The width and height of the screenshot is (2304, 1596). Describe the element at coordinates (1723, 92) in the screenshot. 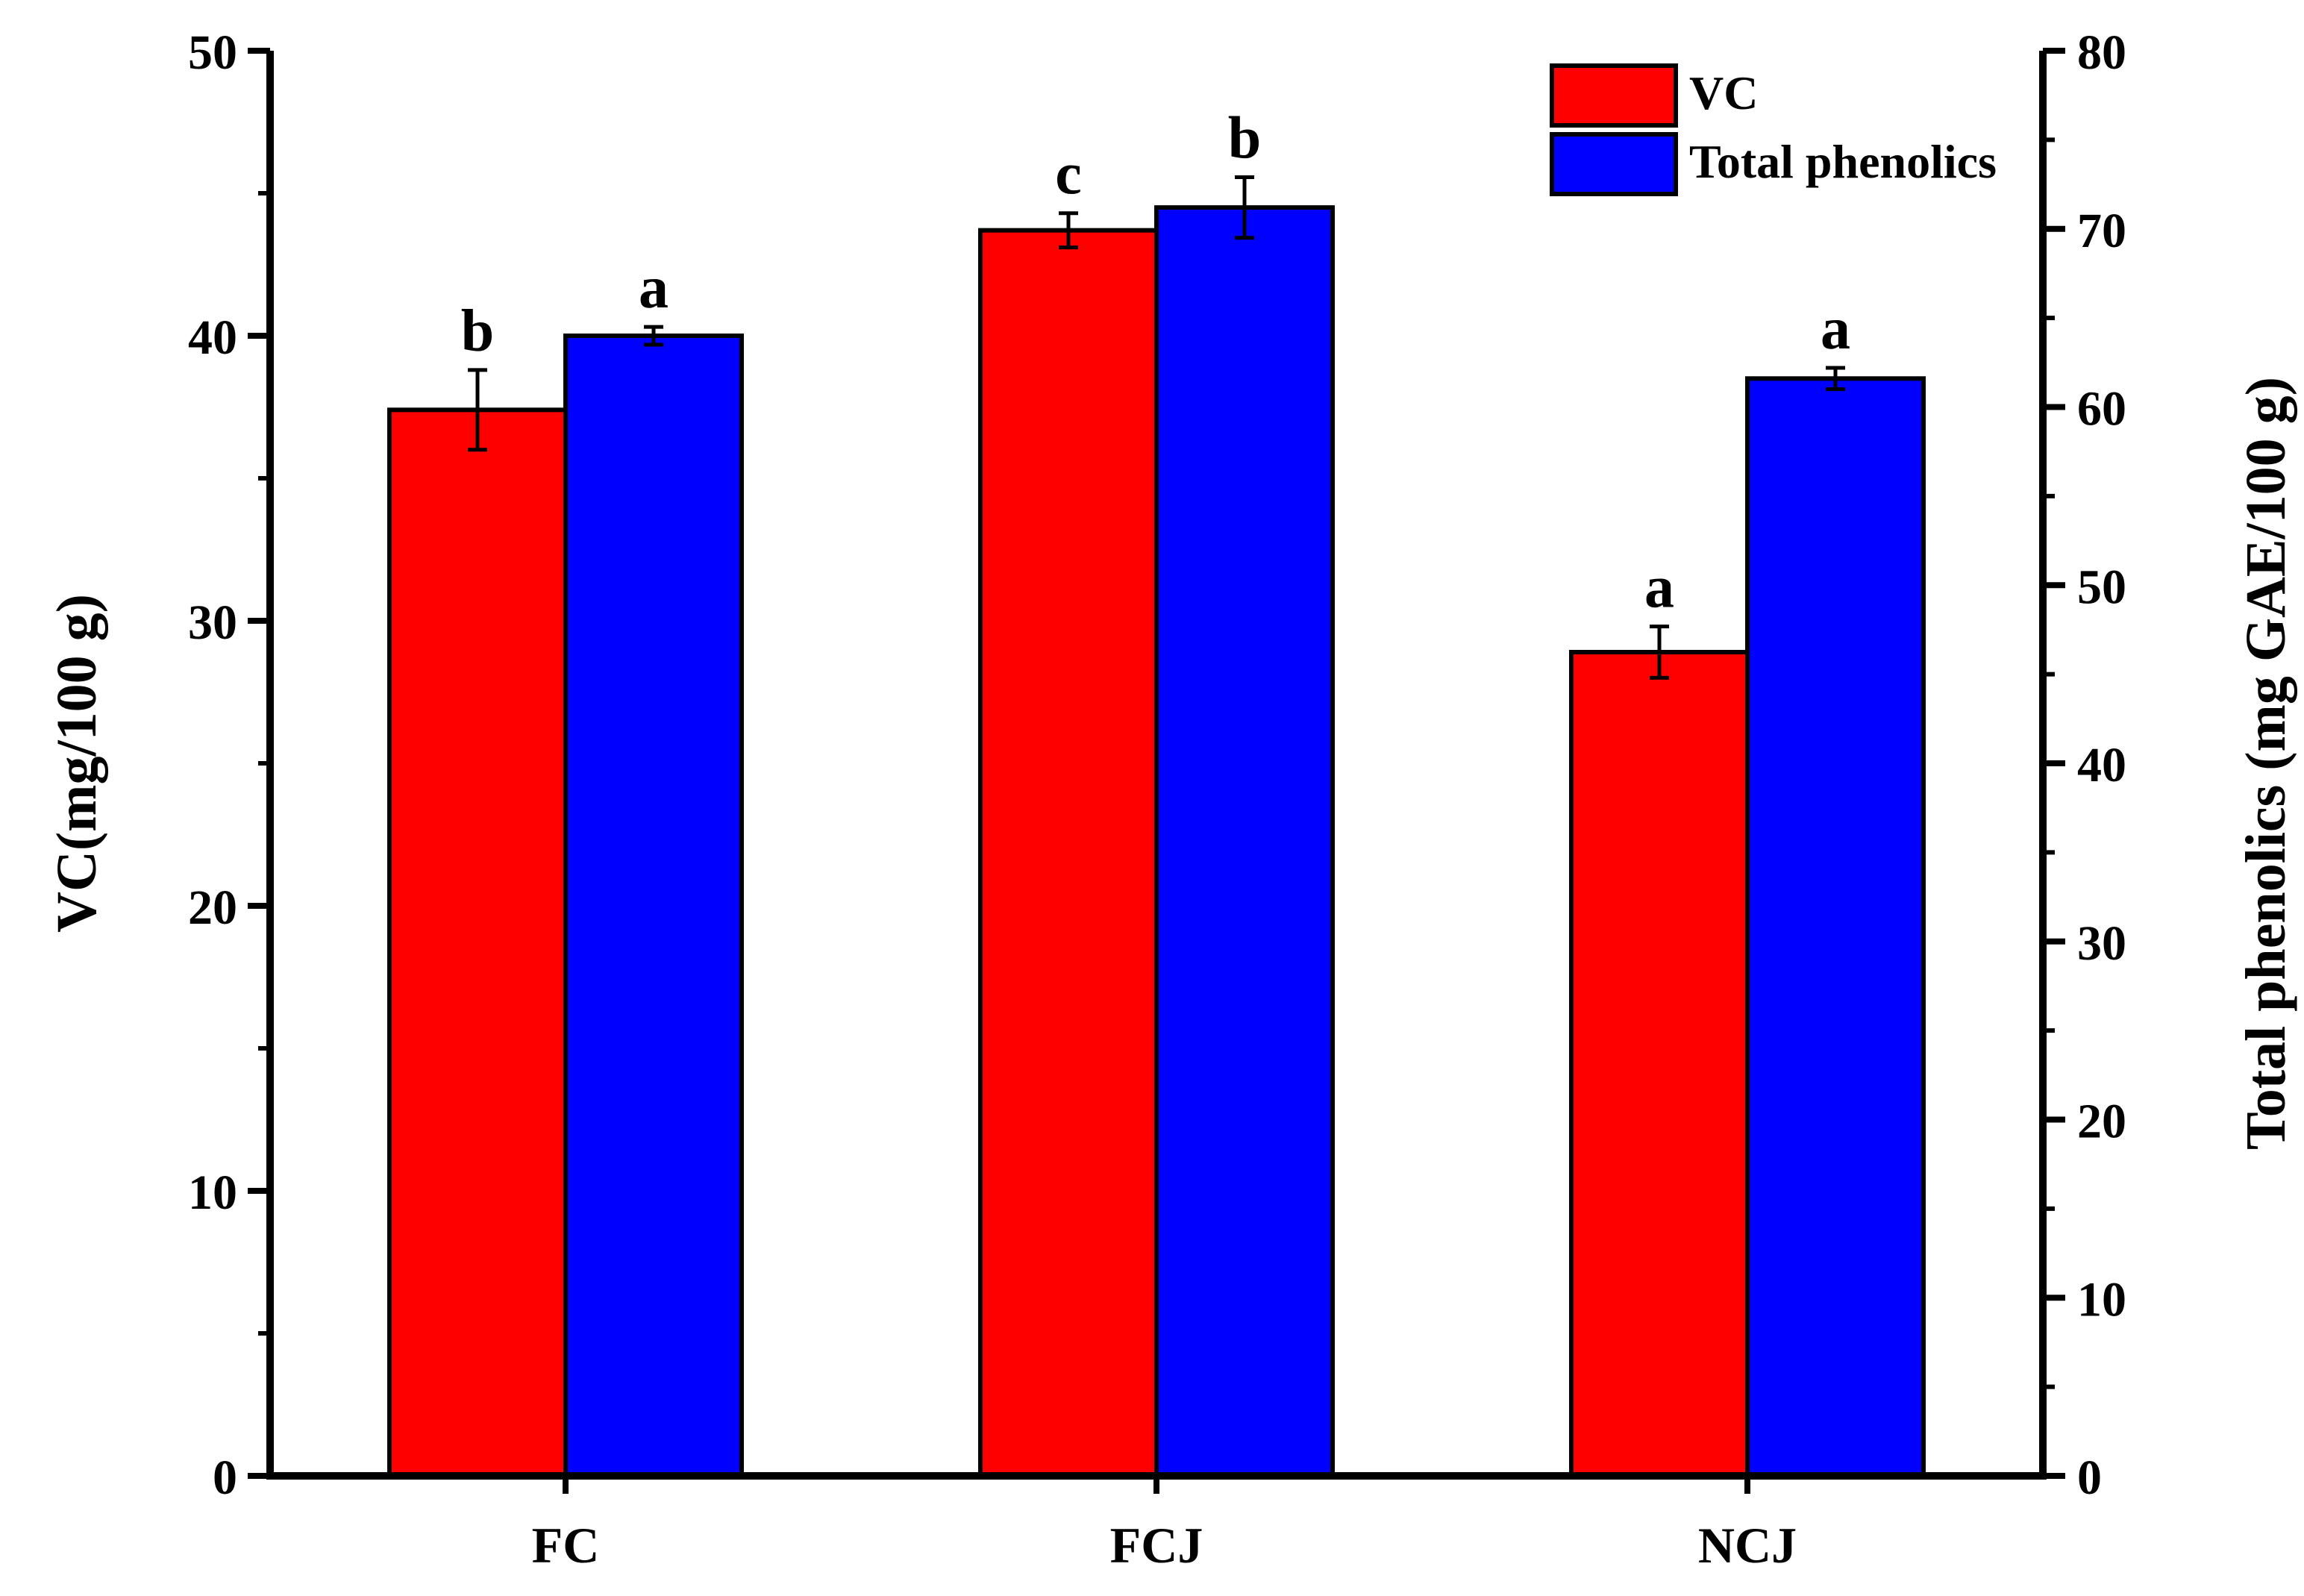

I see `legend-label-vc: VC` at that location.